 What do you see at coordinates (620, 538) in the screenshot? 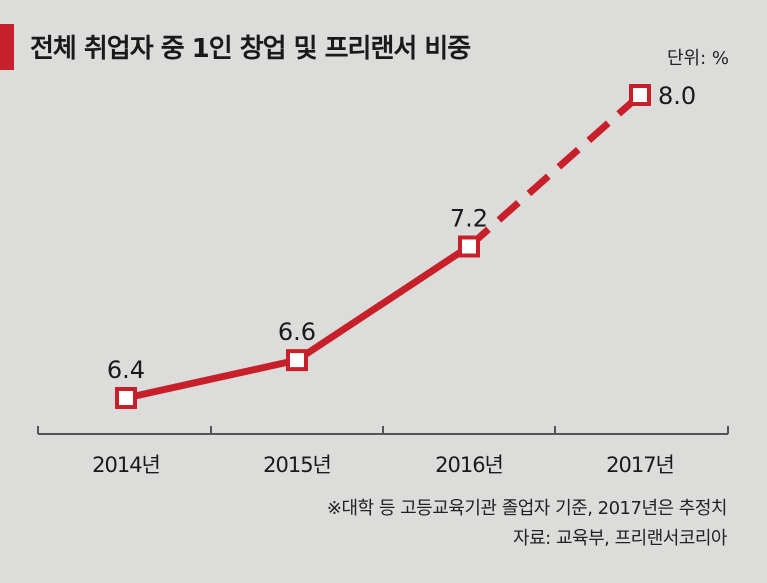
I see `source-note: 자료: 교육부, 프리랜서코리아` at bounding box center [620, 538].